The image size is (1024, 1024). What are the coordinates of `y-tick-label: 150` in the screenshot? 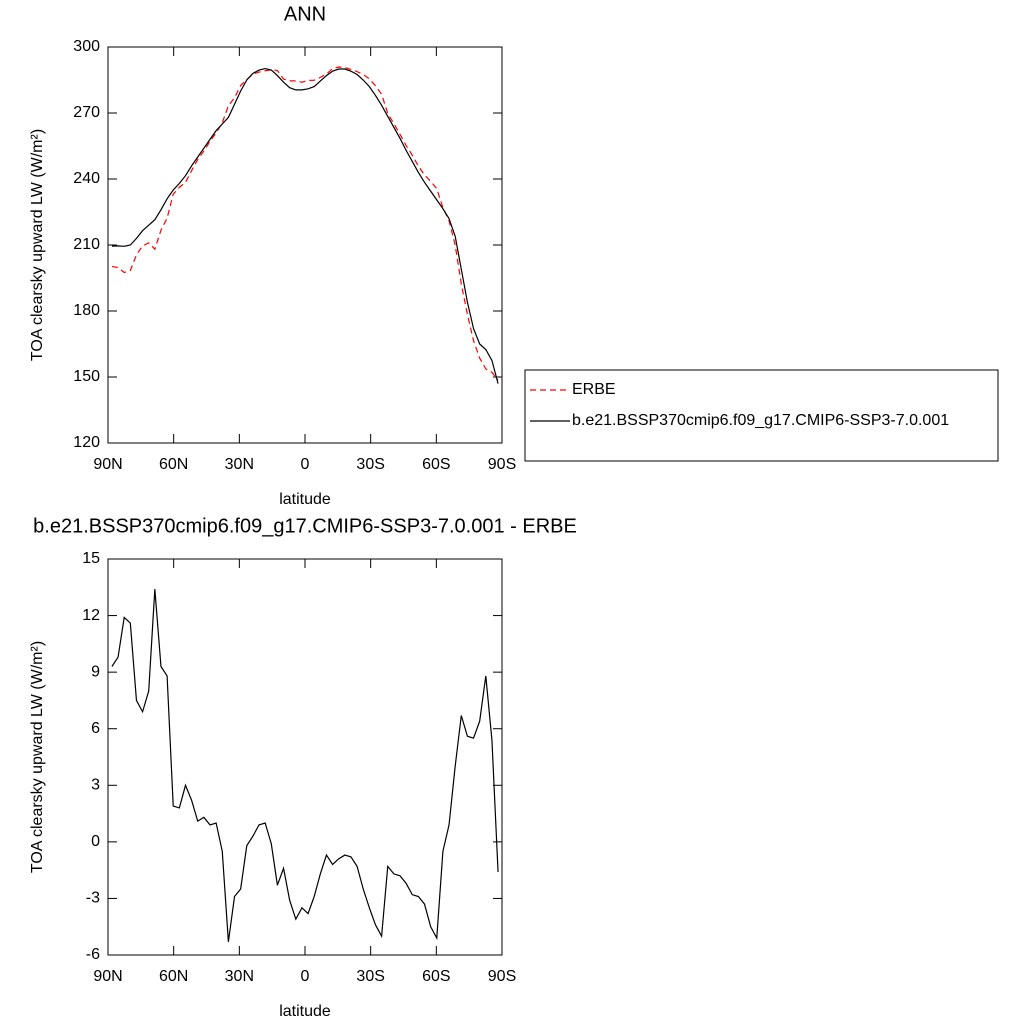 It's located at (86, 376).